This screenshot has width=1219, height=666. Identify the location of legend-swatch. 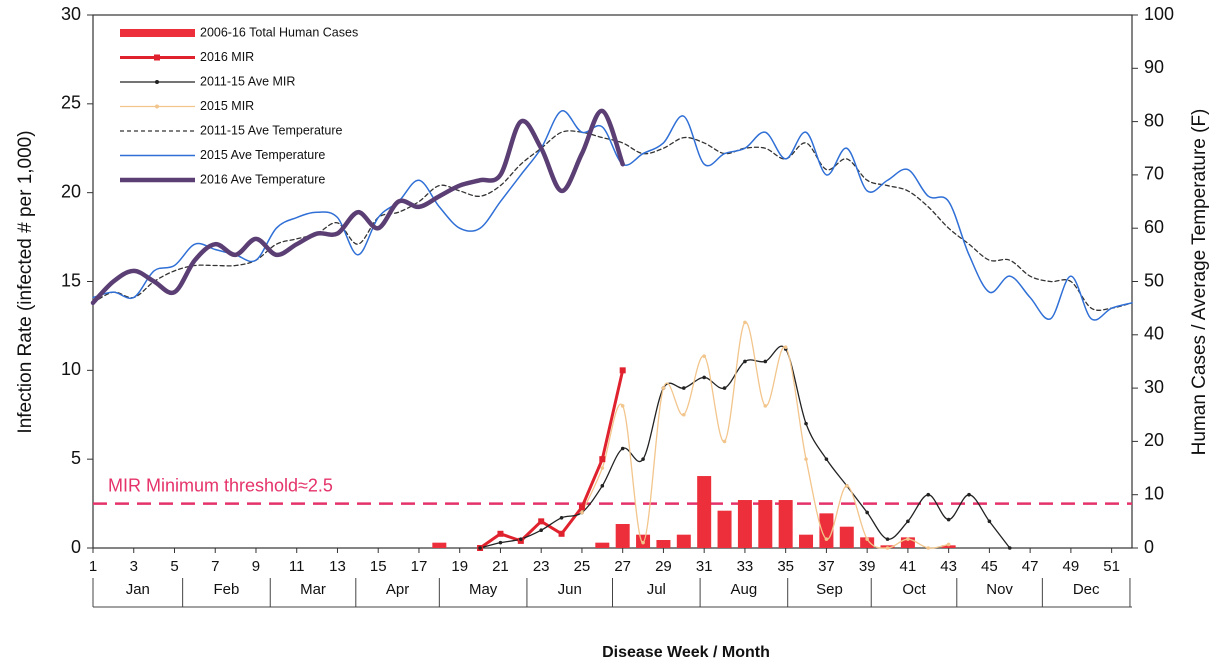
(157, 33).